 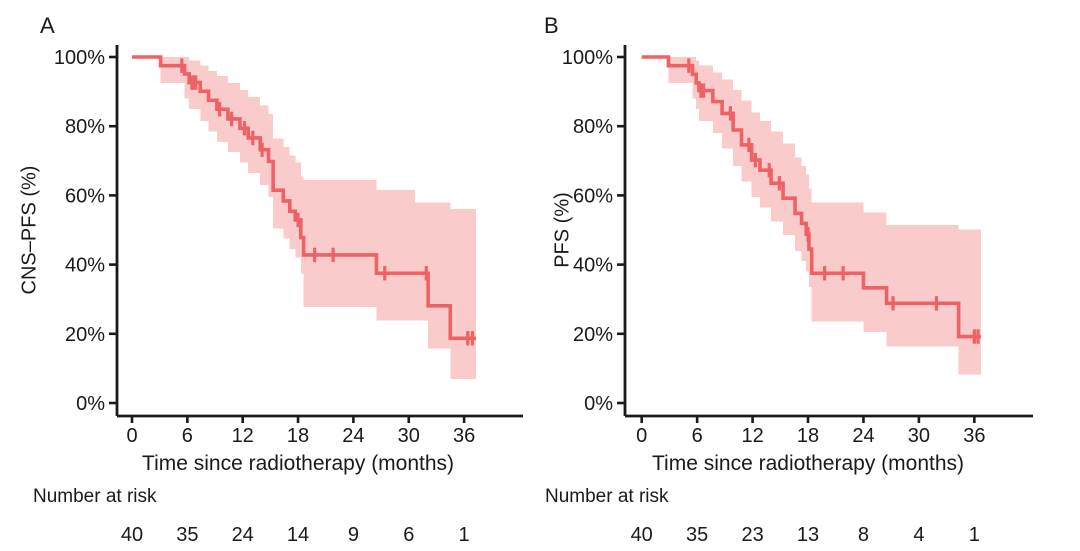 What do you see at coordinates (243, 535) in the screenshot?
I see `number-at-risk-value: 24` at bounding box center [243, 535].